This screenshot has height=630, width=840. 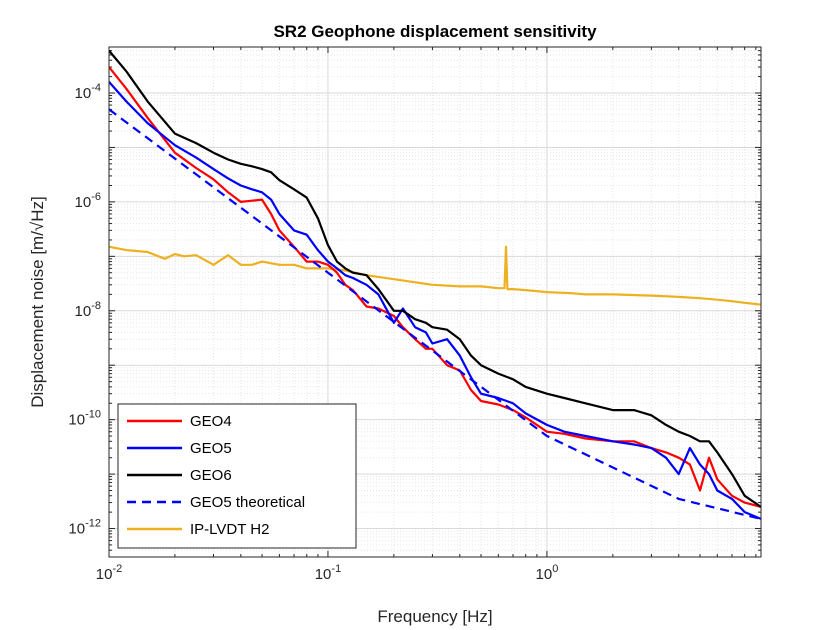 What do you see at coordinates (547, 573) in the screenshot?
I see `x-tick-label: 10⁰` at bounding box center [547, 573].